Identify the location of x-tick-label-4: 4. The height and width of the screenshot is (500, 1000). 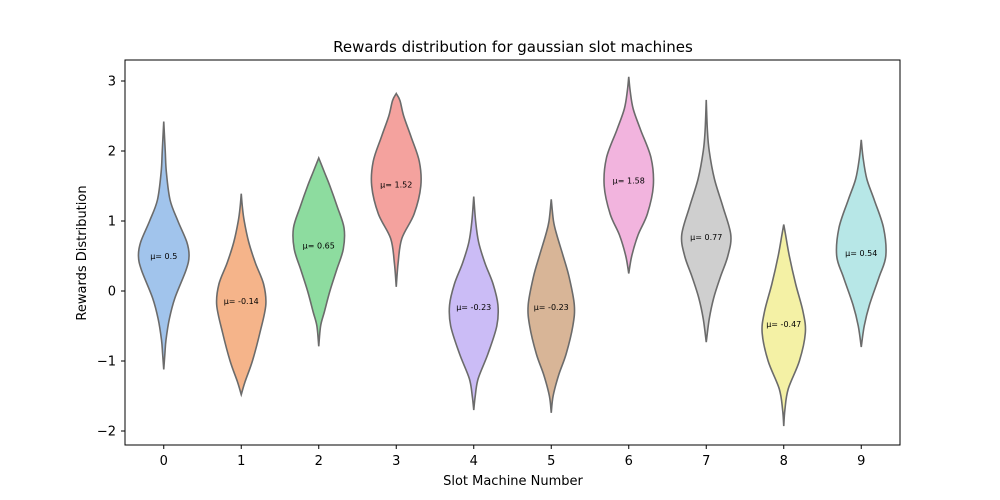
(474, 461).